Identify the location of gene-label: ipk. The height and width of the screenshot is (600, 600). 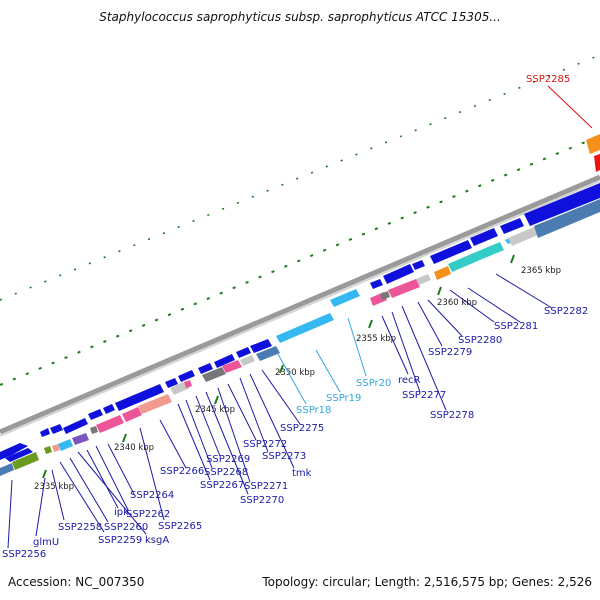
(121, 512).